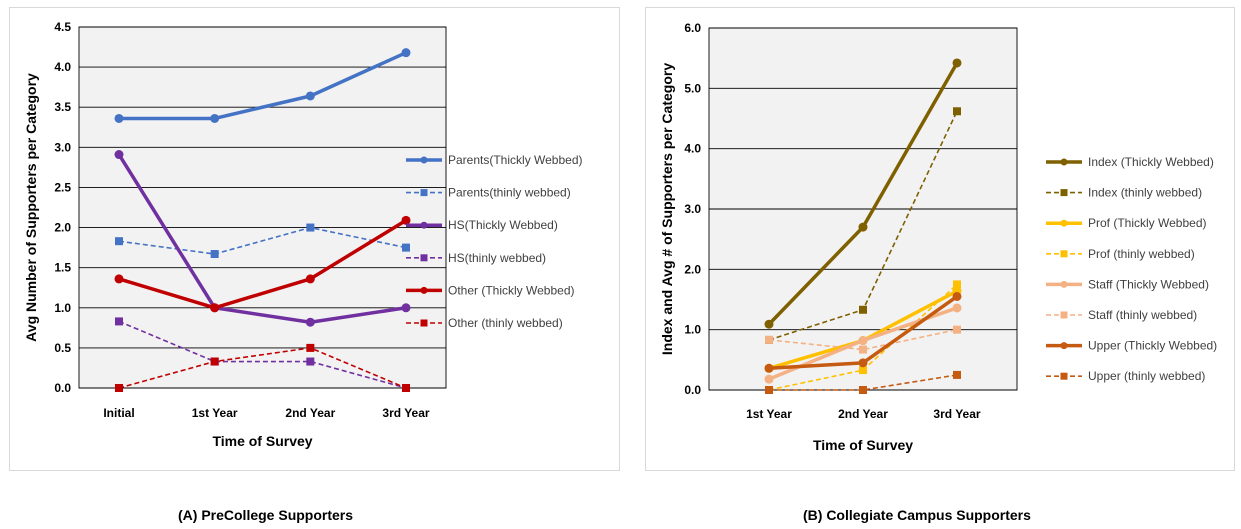  I want to click on legend-label: Index (thinly webbed), so click(1145, 193).